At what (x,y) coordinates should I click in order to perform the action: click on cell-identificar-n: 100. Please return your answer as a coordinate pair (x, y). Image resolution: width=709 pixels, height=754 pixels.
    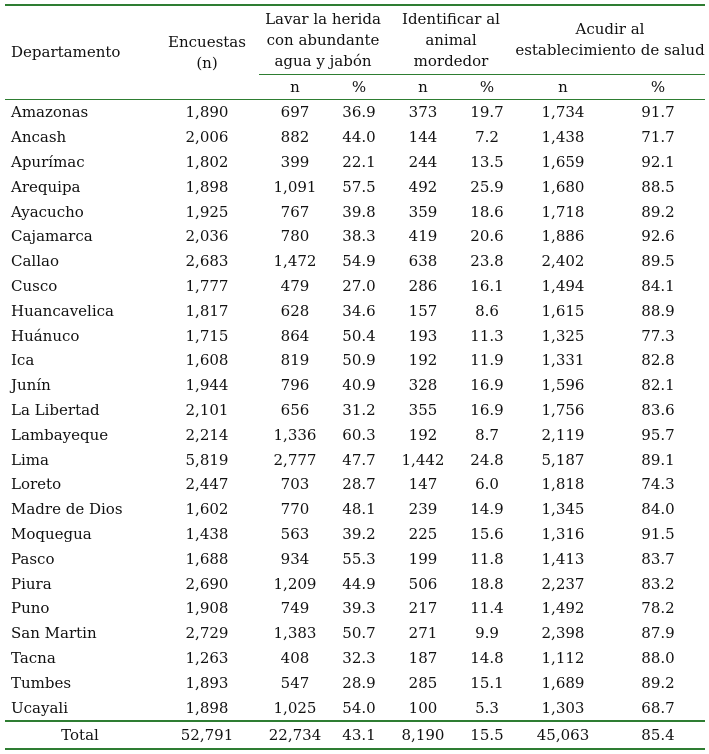
    Looking at the image, I should click on (423, 707).